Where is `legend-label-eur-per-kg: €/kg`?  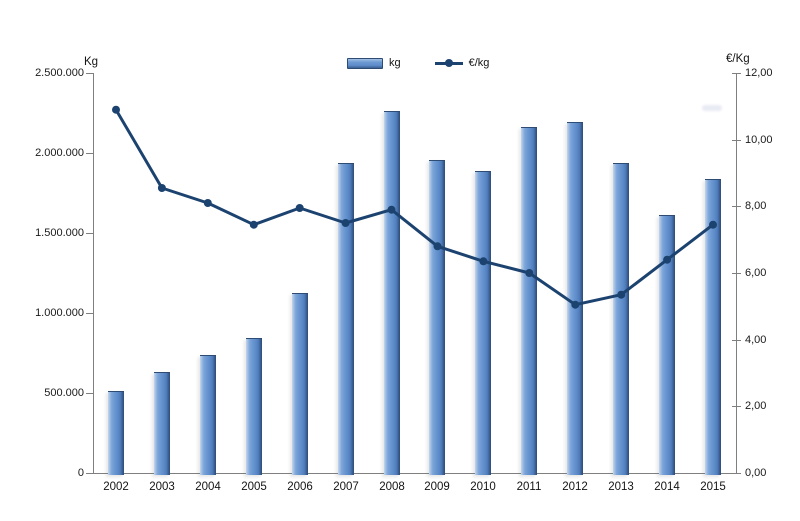
legend-label-eur-per-kg: €/kg is located at coordinates (479, 63).